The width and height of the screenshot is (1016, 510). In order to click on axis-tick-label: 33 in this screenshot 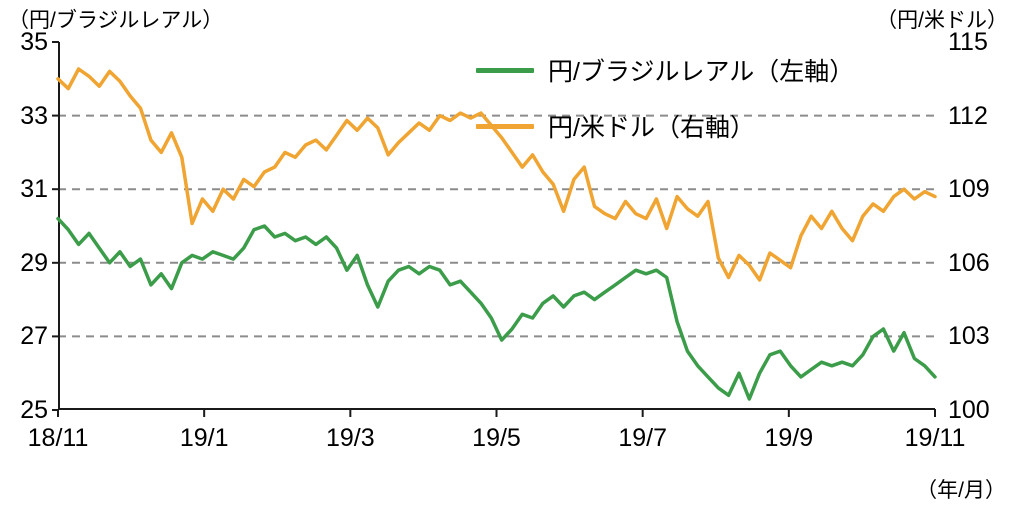, I will do `click(34, 115)`.